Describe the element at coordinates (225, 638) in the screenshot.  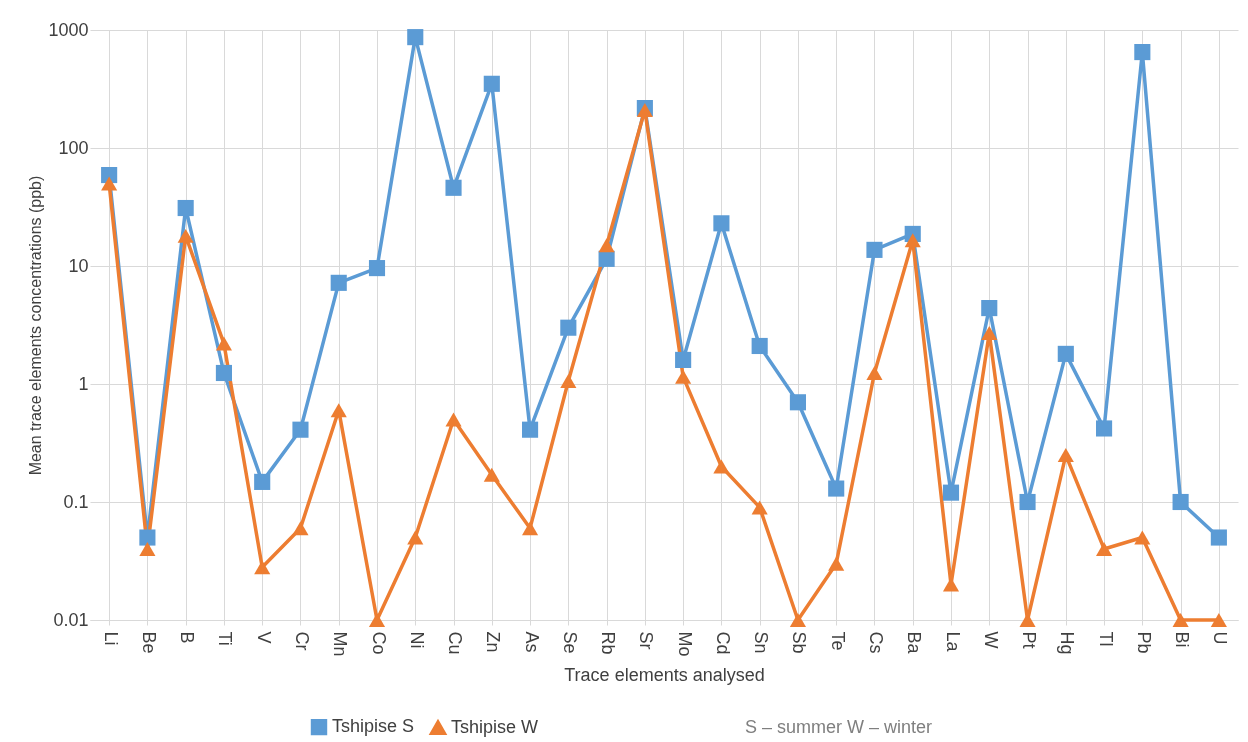
I see `x-tick-label: Ti` at that location.